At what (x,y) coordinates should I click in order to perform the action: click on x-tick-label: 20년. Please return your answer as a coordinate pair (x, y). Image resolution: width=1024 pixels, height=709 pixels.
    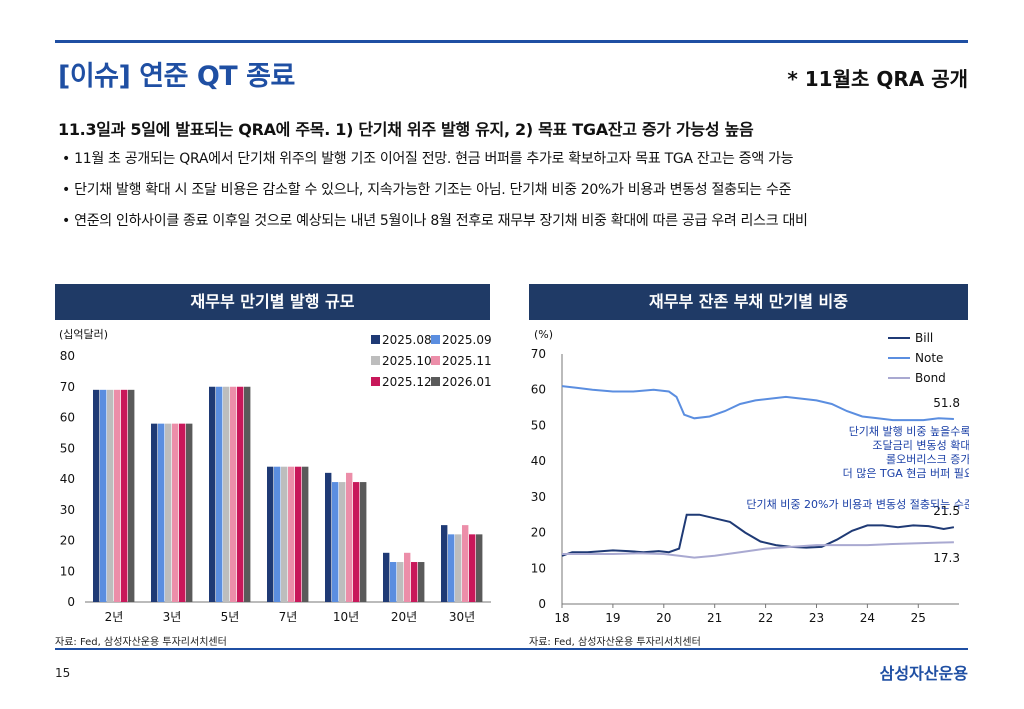
    Looking at the image, I should click on (404, 617).